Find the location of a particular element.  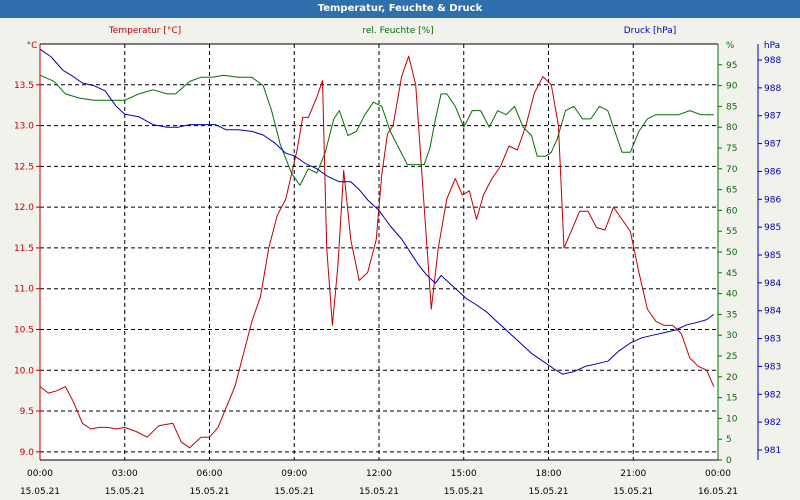

pressure-unit-label: hPa is located at coordinates (772, 46).